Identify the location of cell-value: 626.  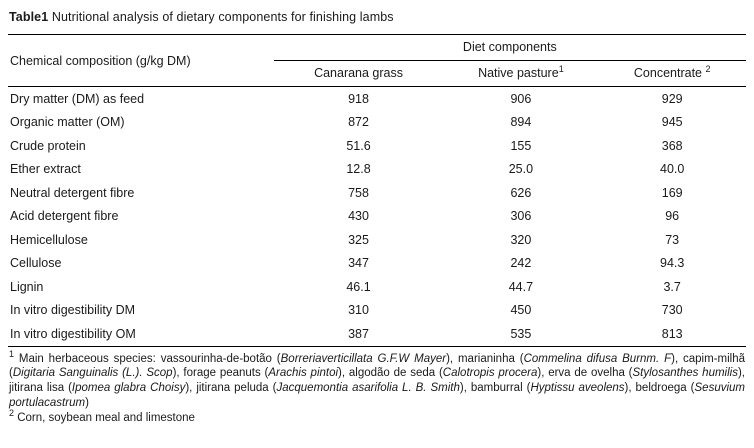
(521, 192).